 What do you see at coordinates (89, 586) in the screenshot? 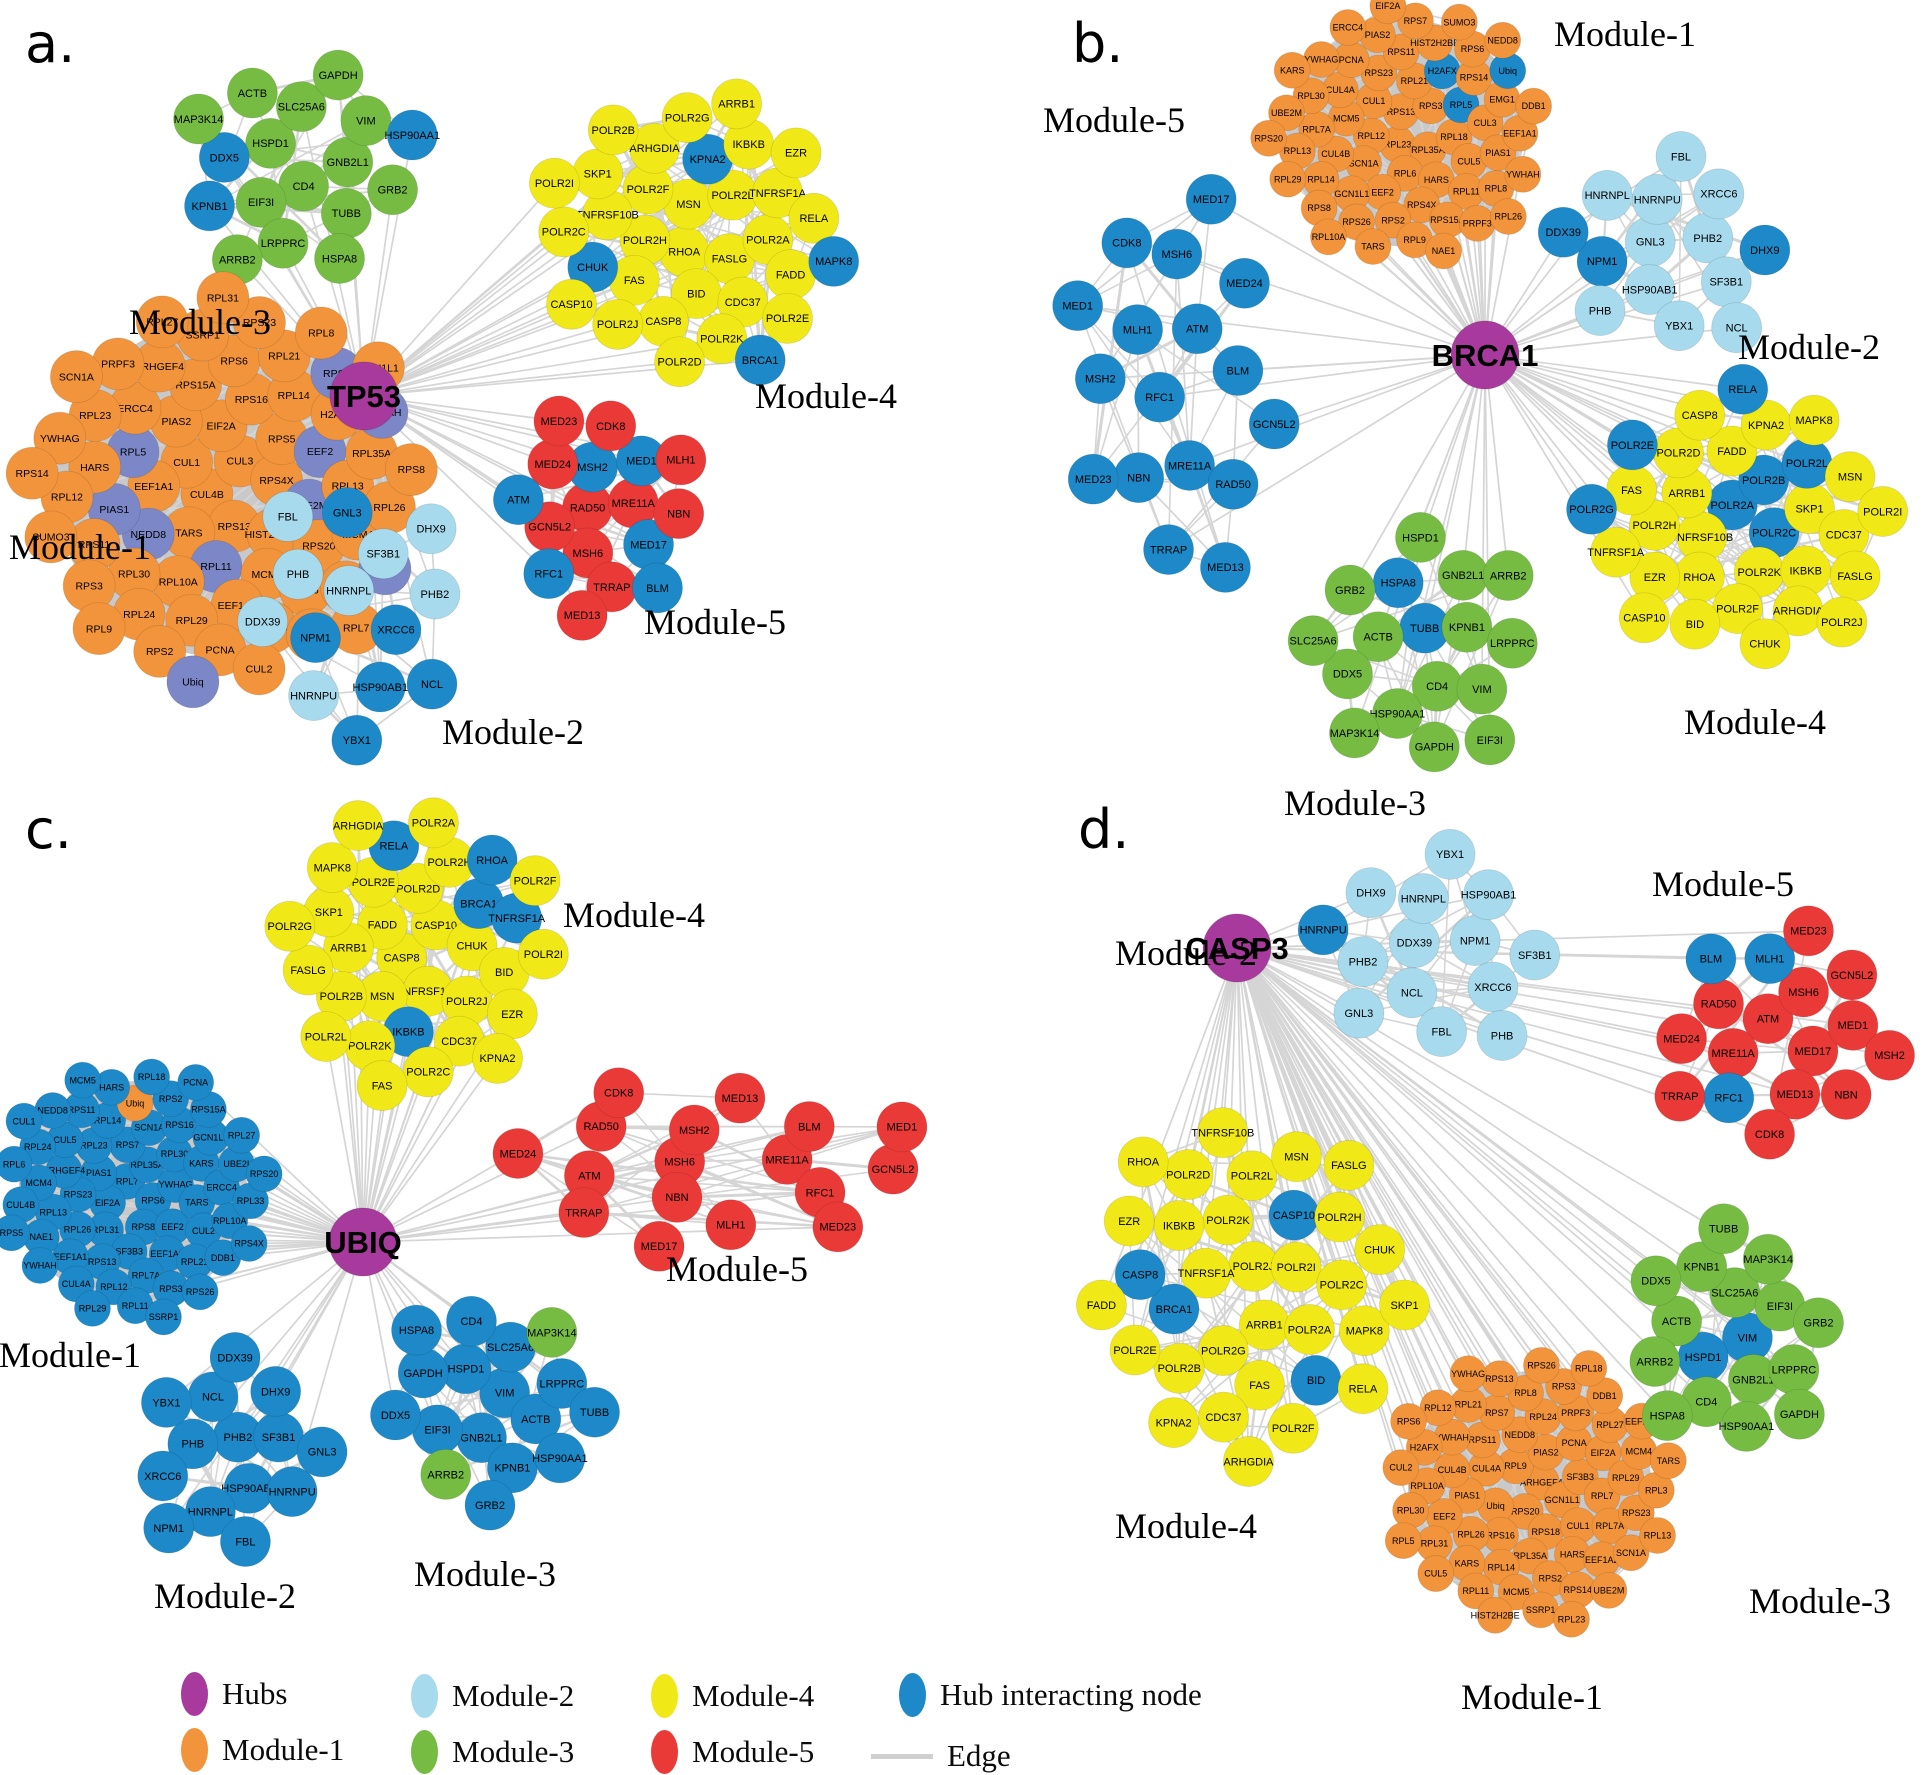
I see `node-rps3: RPS3` at bounding box center [89, 586].